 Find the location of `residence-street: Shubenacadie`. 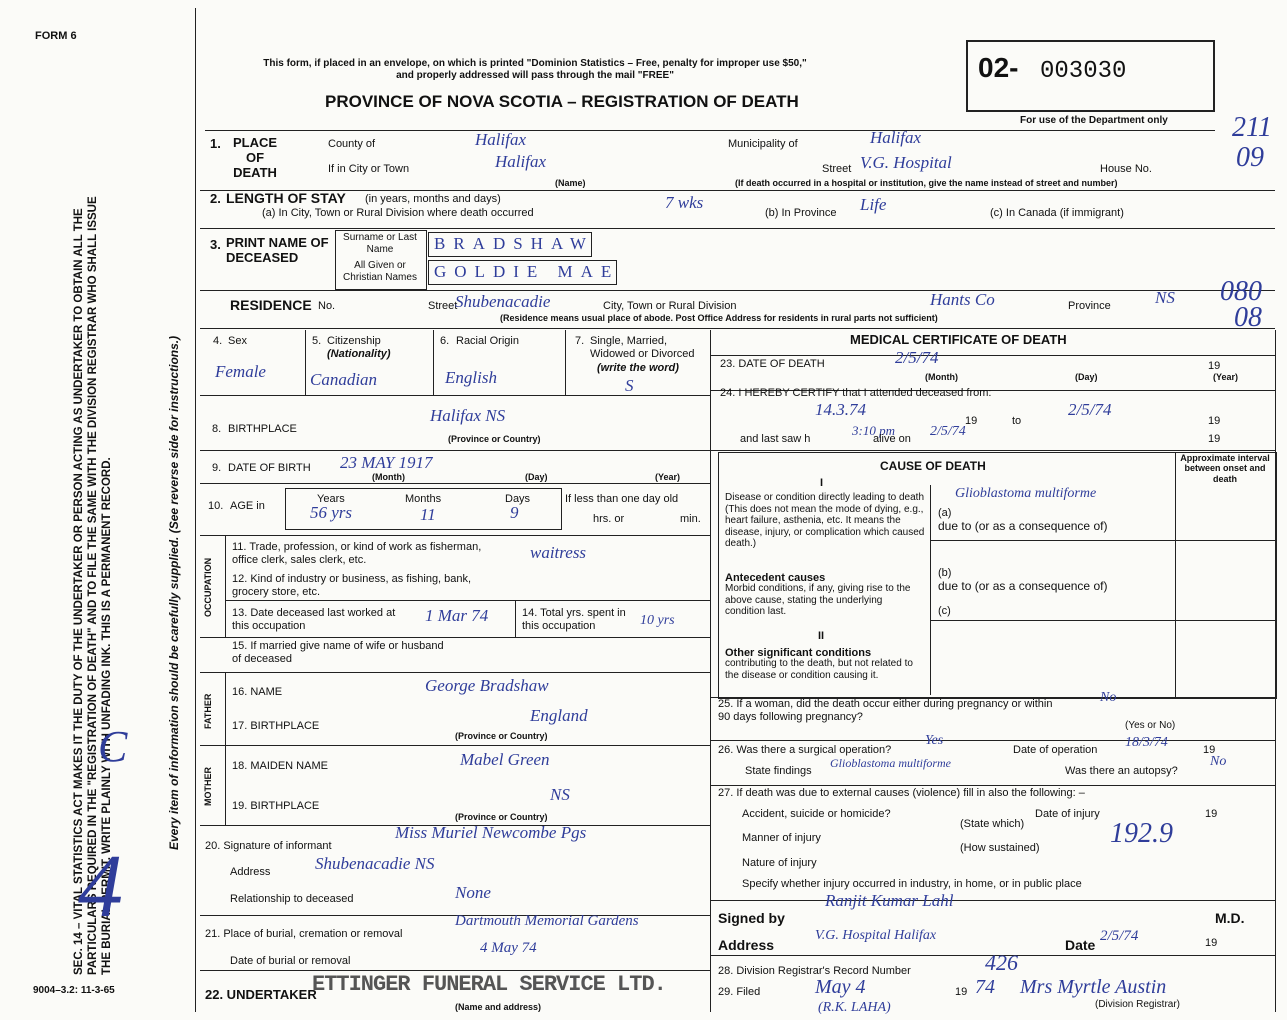

residence-street: Shubenacadie is located at coordinates (503, 301).